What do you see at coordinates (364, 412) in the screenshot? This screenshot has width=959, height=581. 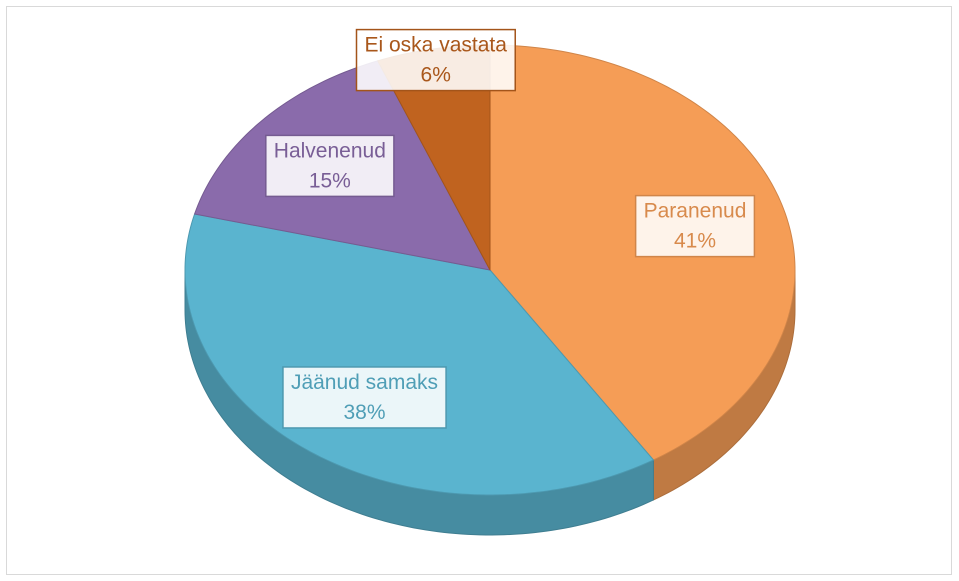 I see `label-value: 38%` at bounding box center [364, 412].